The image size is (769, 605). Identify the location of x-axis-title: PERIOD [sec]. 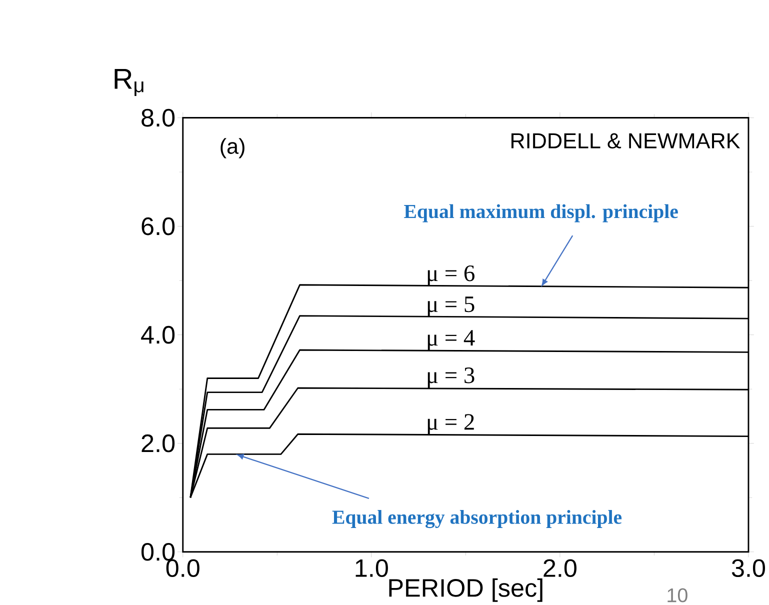
(465, 590).